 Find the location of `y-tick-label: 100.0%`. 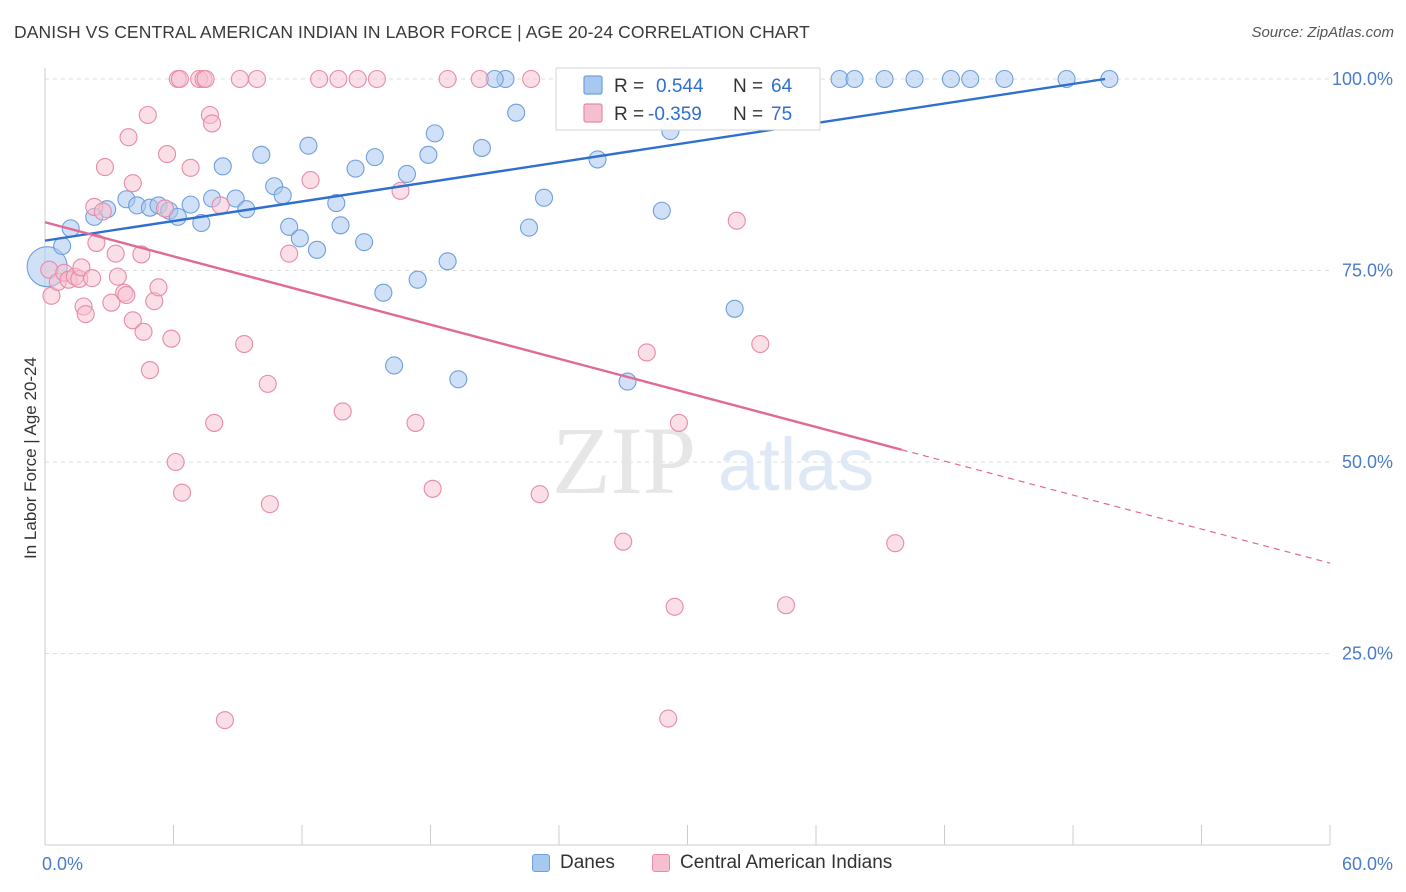

y-tick-label: 100.0% is located at coordinates (1362, 79).